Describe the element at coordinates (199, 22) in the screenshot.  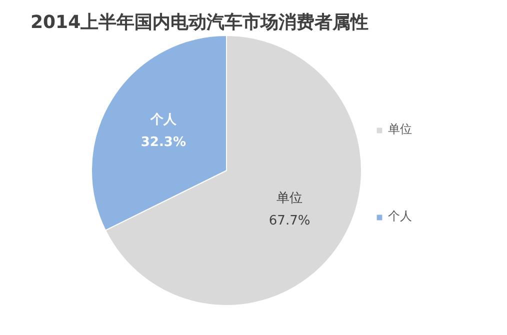
I see `chart-title: 2014上半年国内电动汽车市场消费者属性` at that location.